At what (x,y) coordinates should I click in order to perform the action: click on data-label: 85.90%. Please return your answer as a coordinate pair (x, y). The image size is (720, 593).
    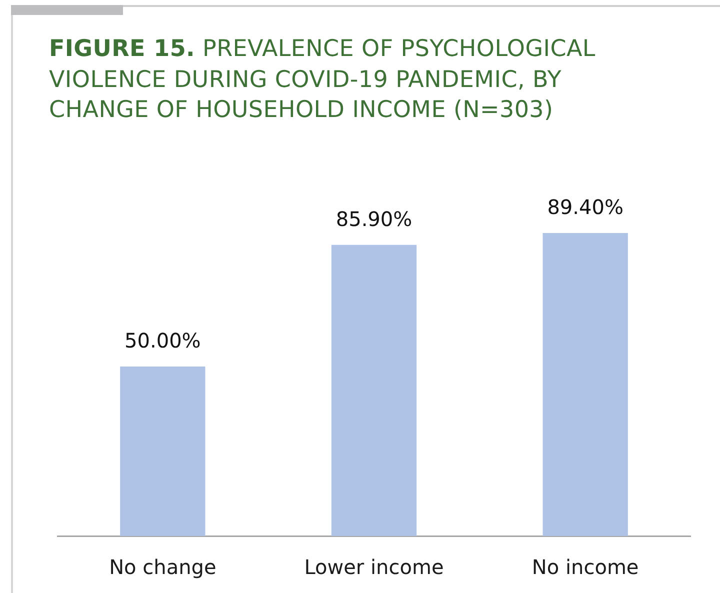
    Looking at the image, I should click on (374, 219).